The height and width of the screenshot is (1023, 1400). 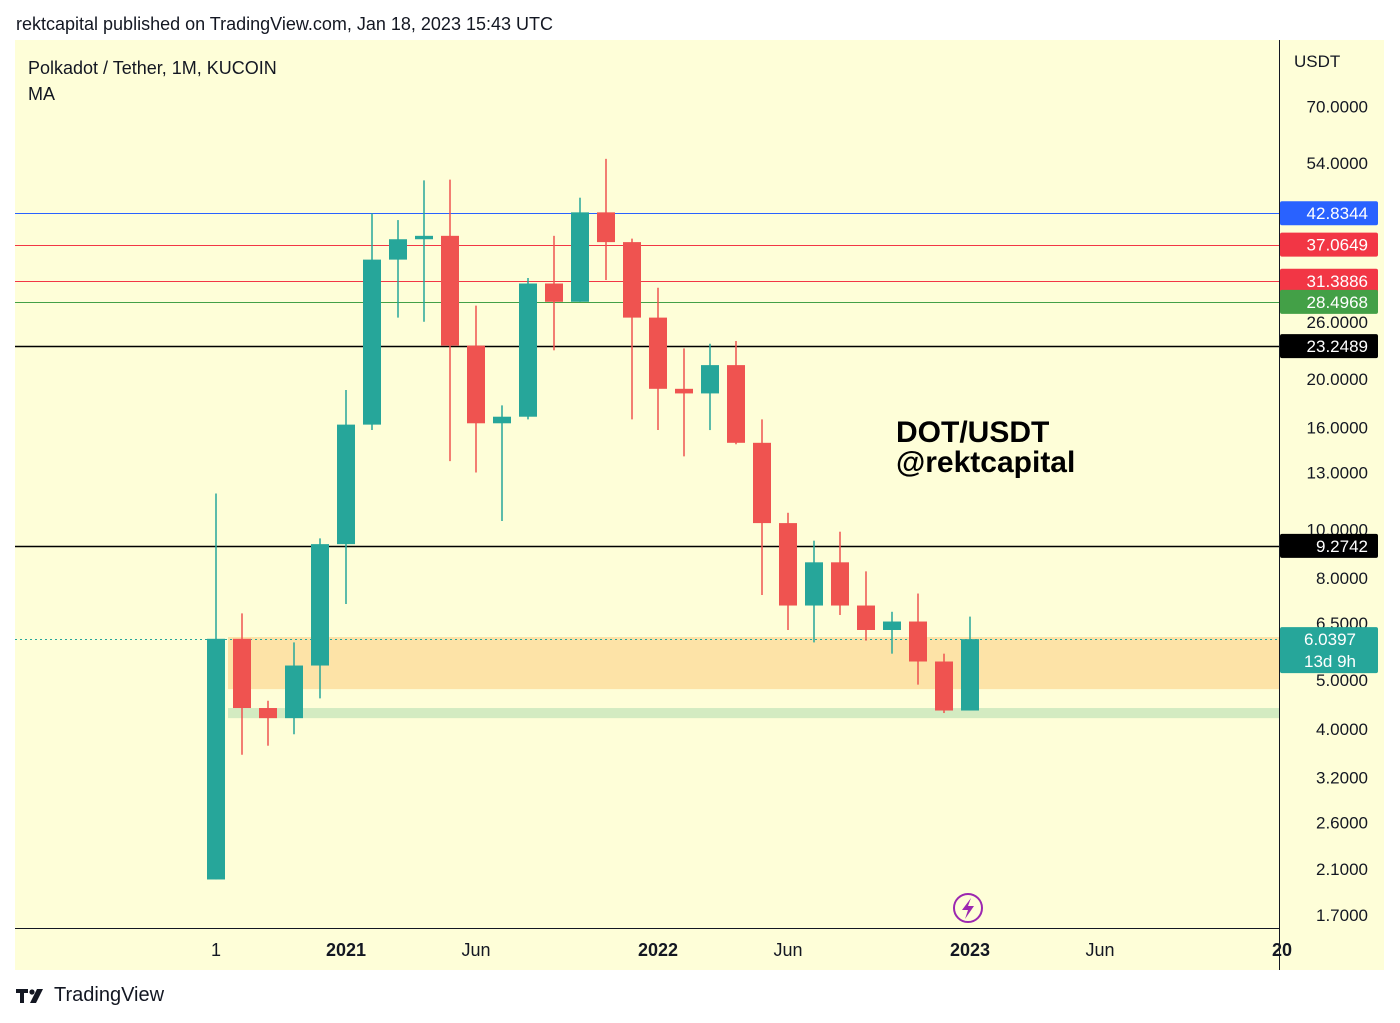 I want to click on price-axis-background, so click(x=1331, y=484).